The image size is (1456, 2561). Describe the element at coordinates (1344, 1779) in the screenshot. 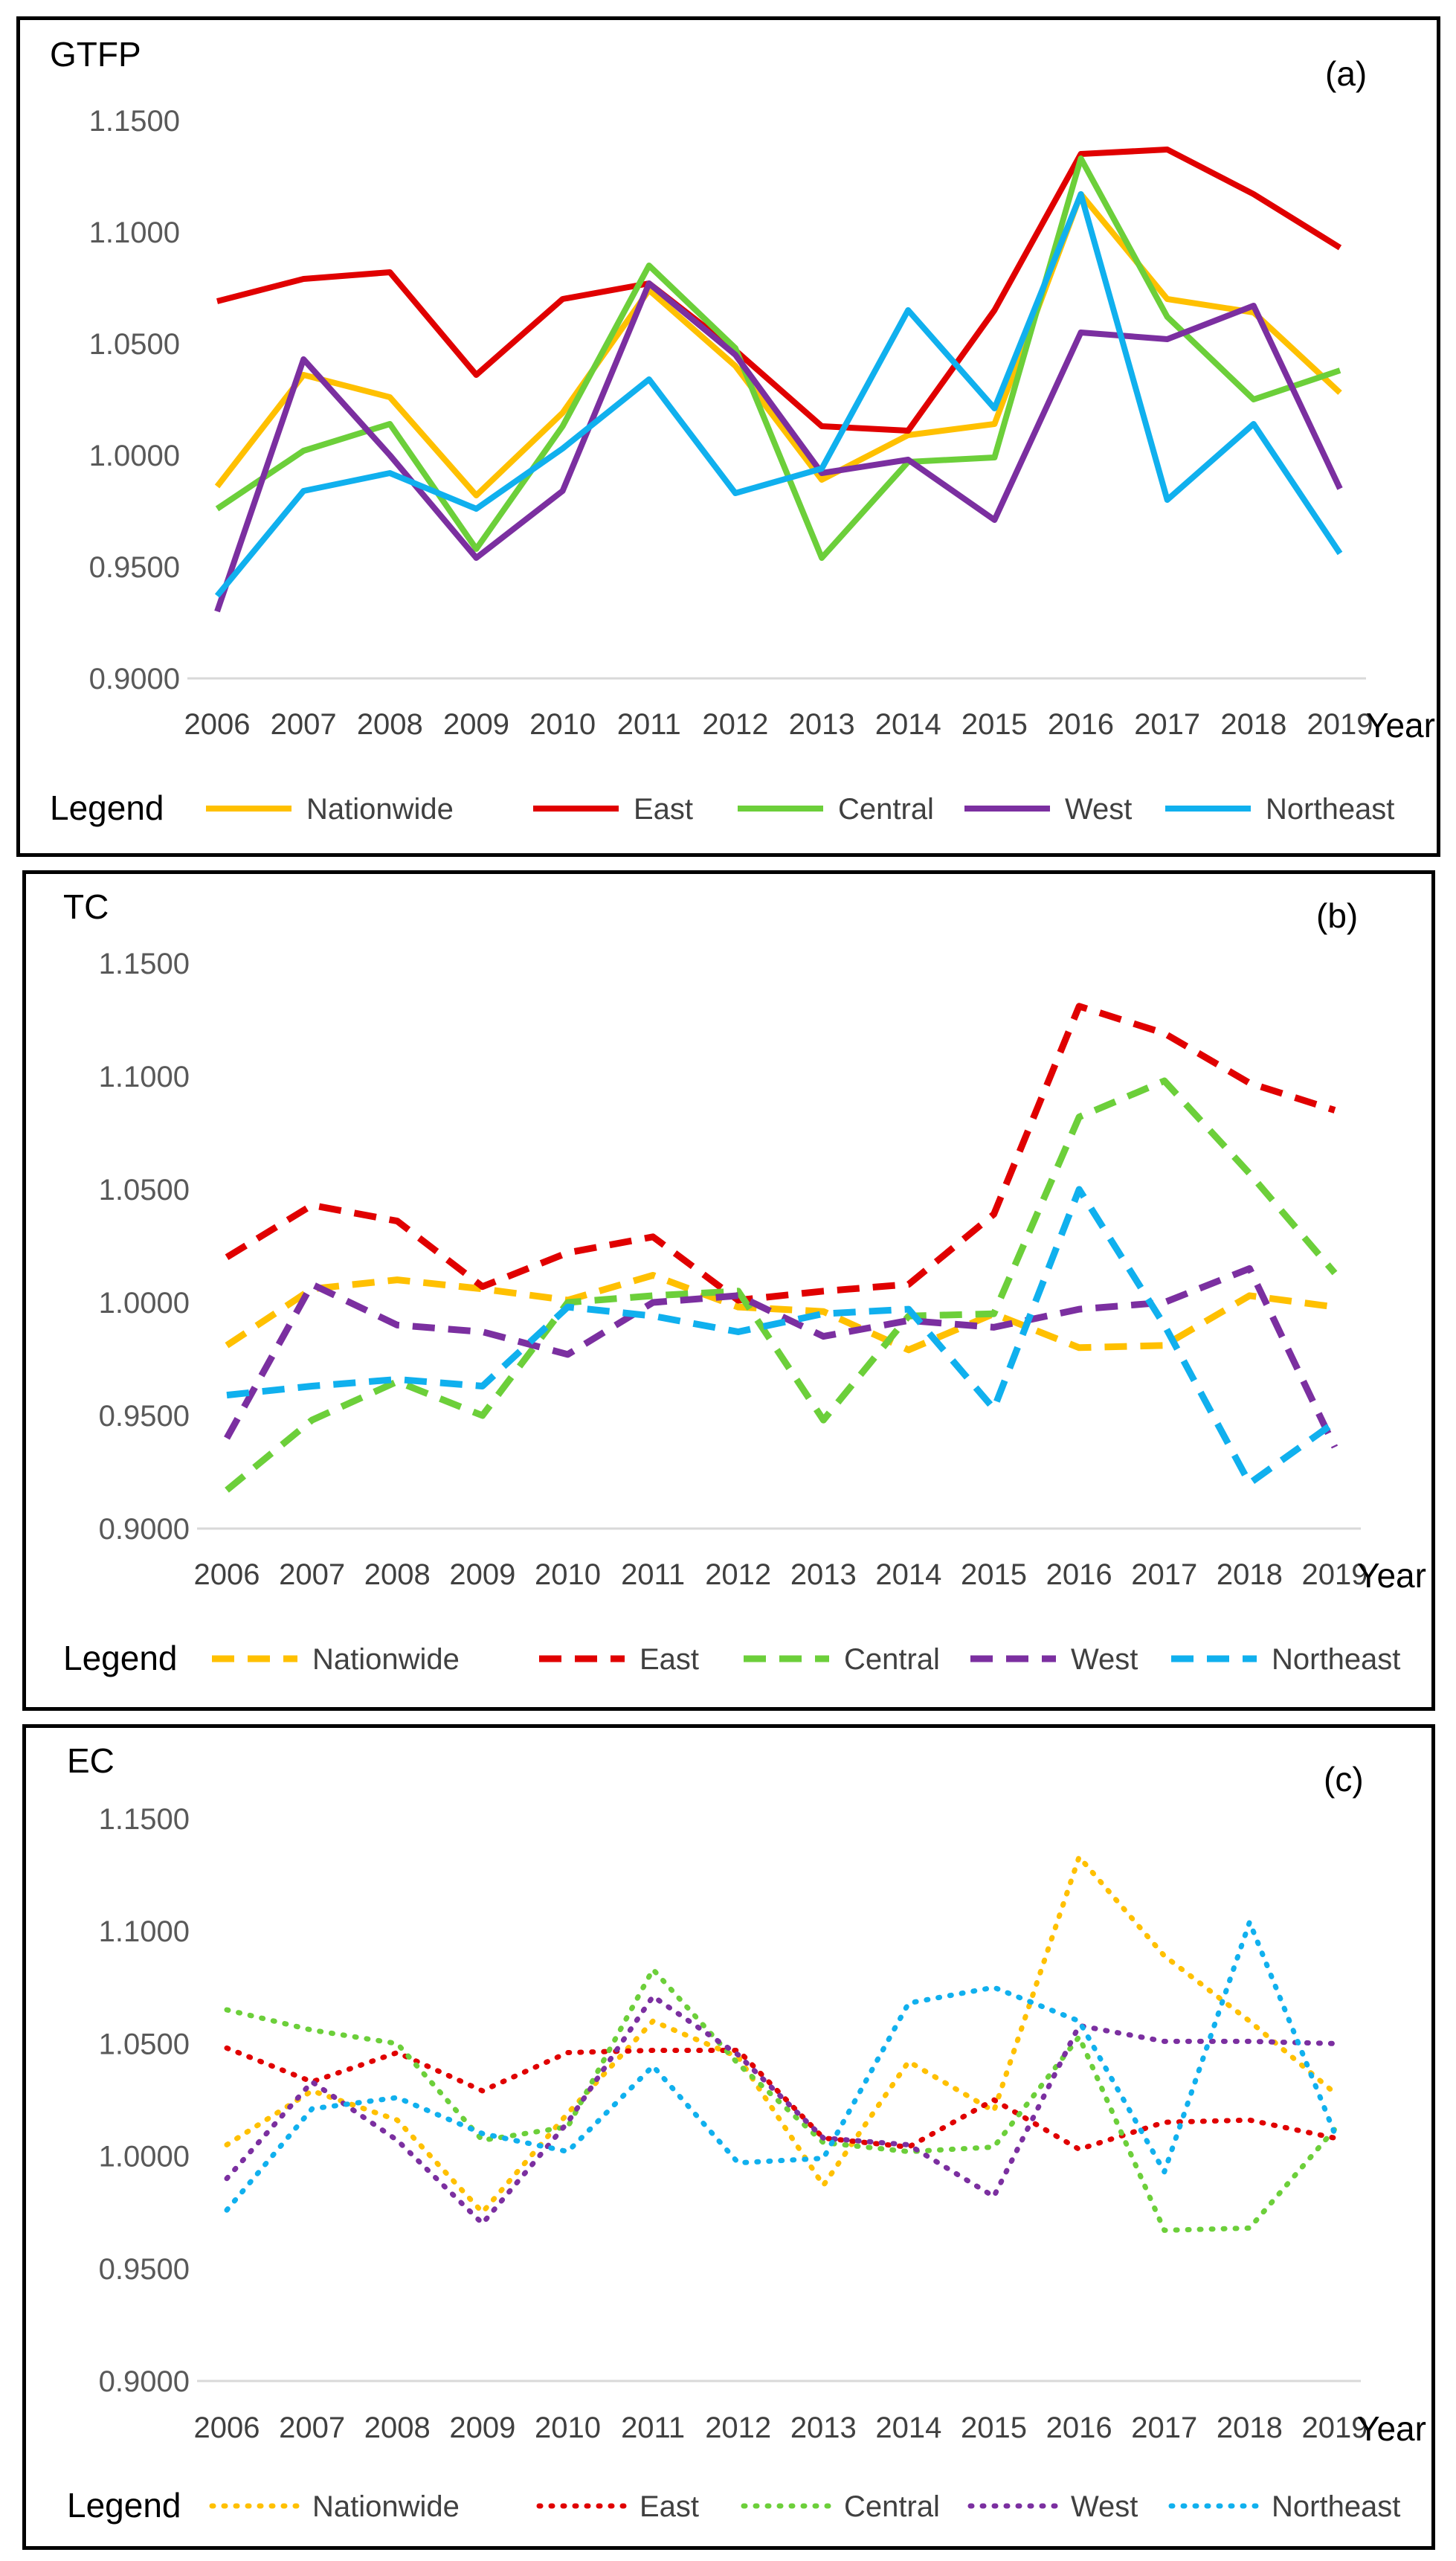

I see `panel-label: (c)` at that location.